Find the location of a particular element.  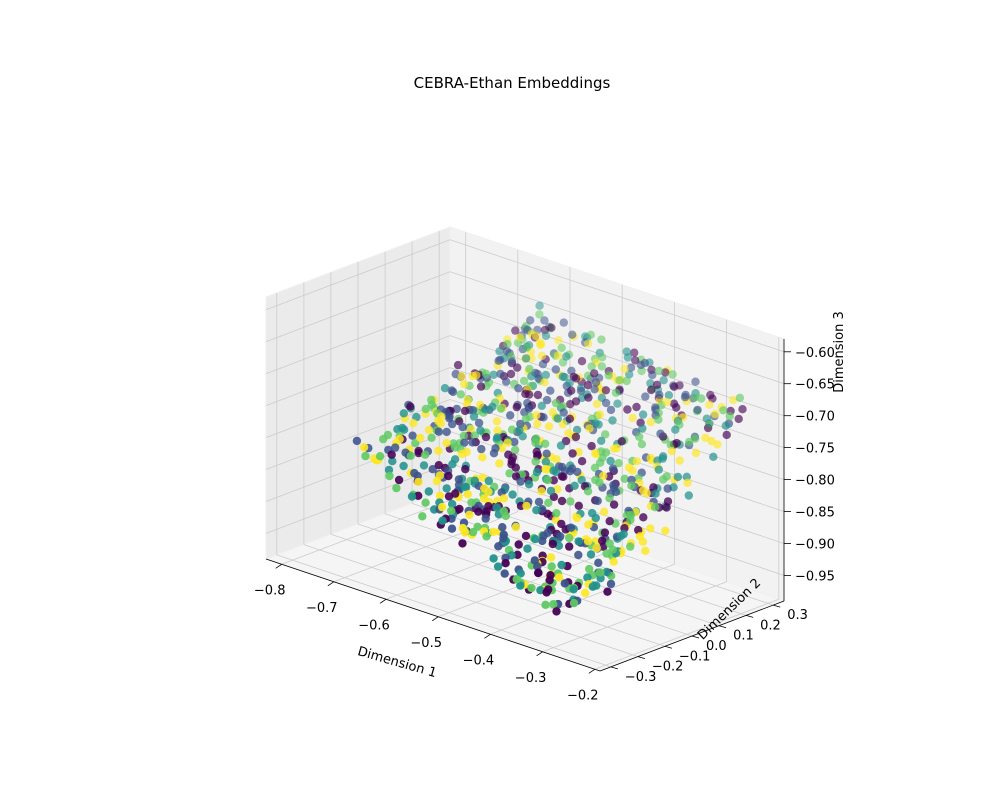

y-tick-mark is located at coordinates (668, 647).